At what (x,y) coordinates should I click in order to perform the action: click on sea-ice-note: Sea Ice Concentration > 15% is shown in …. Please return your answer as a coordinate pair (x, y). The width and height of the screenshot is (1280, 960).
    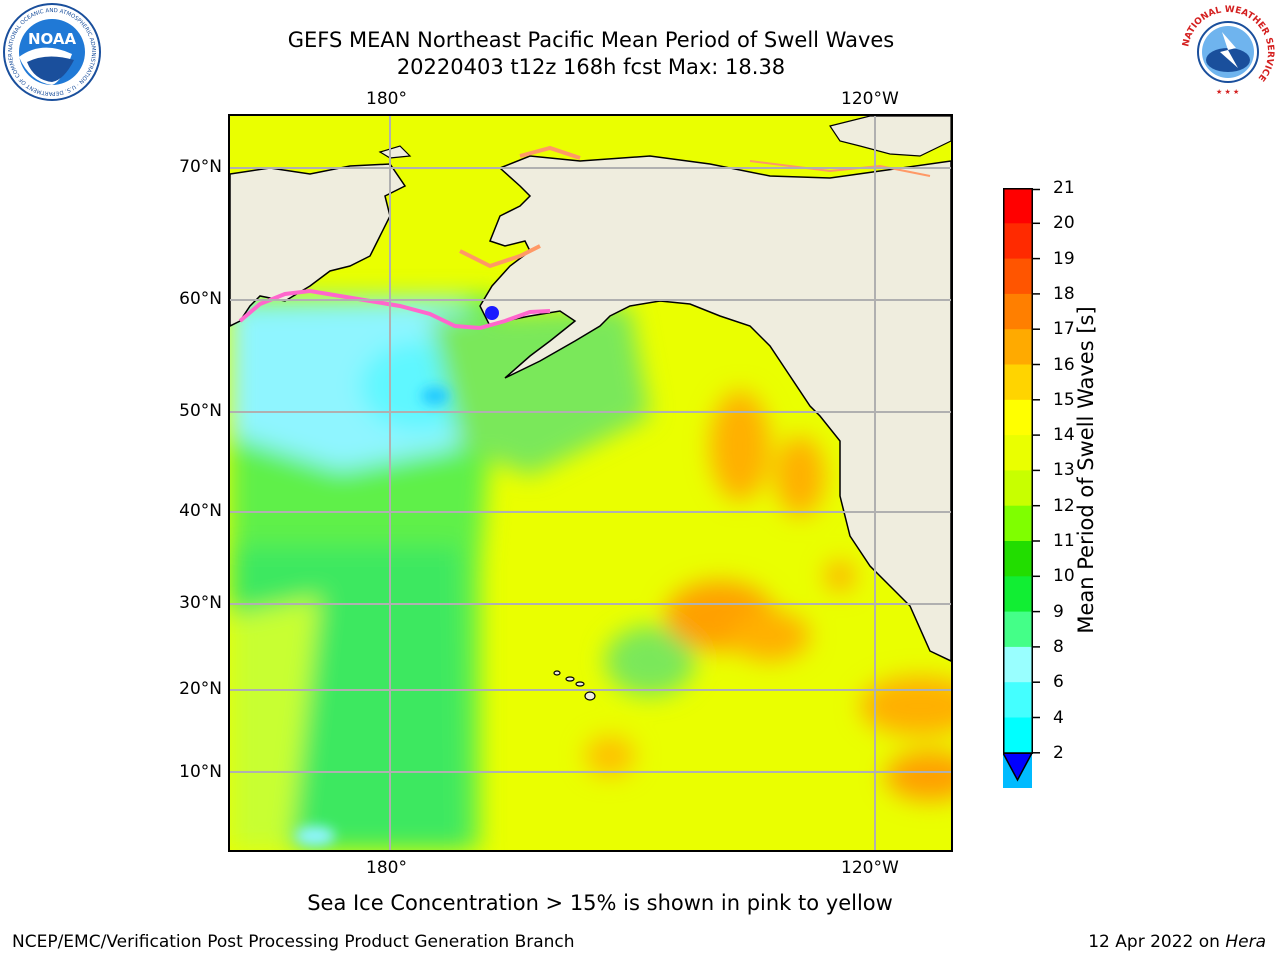
    Looking at the image, I should click on (600, 903).